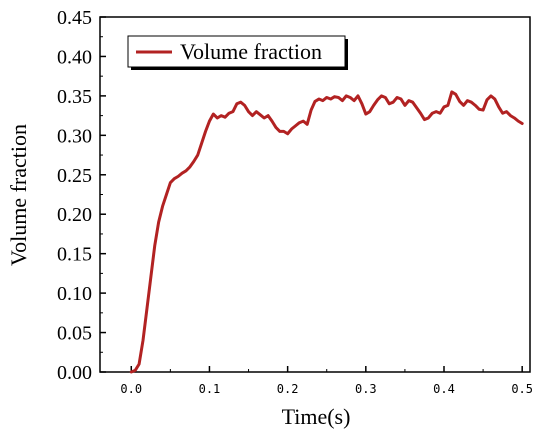  Describe the element at coordinates (74, 294) in the screenshot. I see `y-tick-label: 0.10` at that location.